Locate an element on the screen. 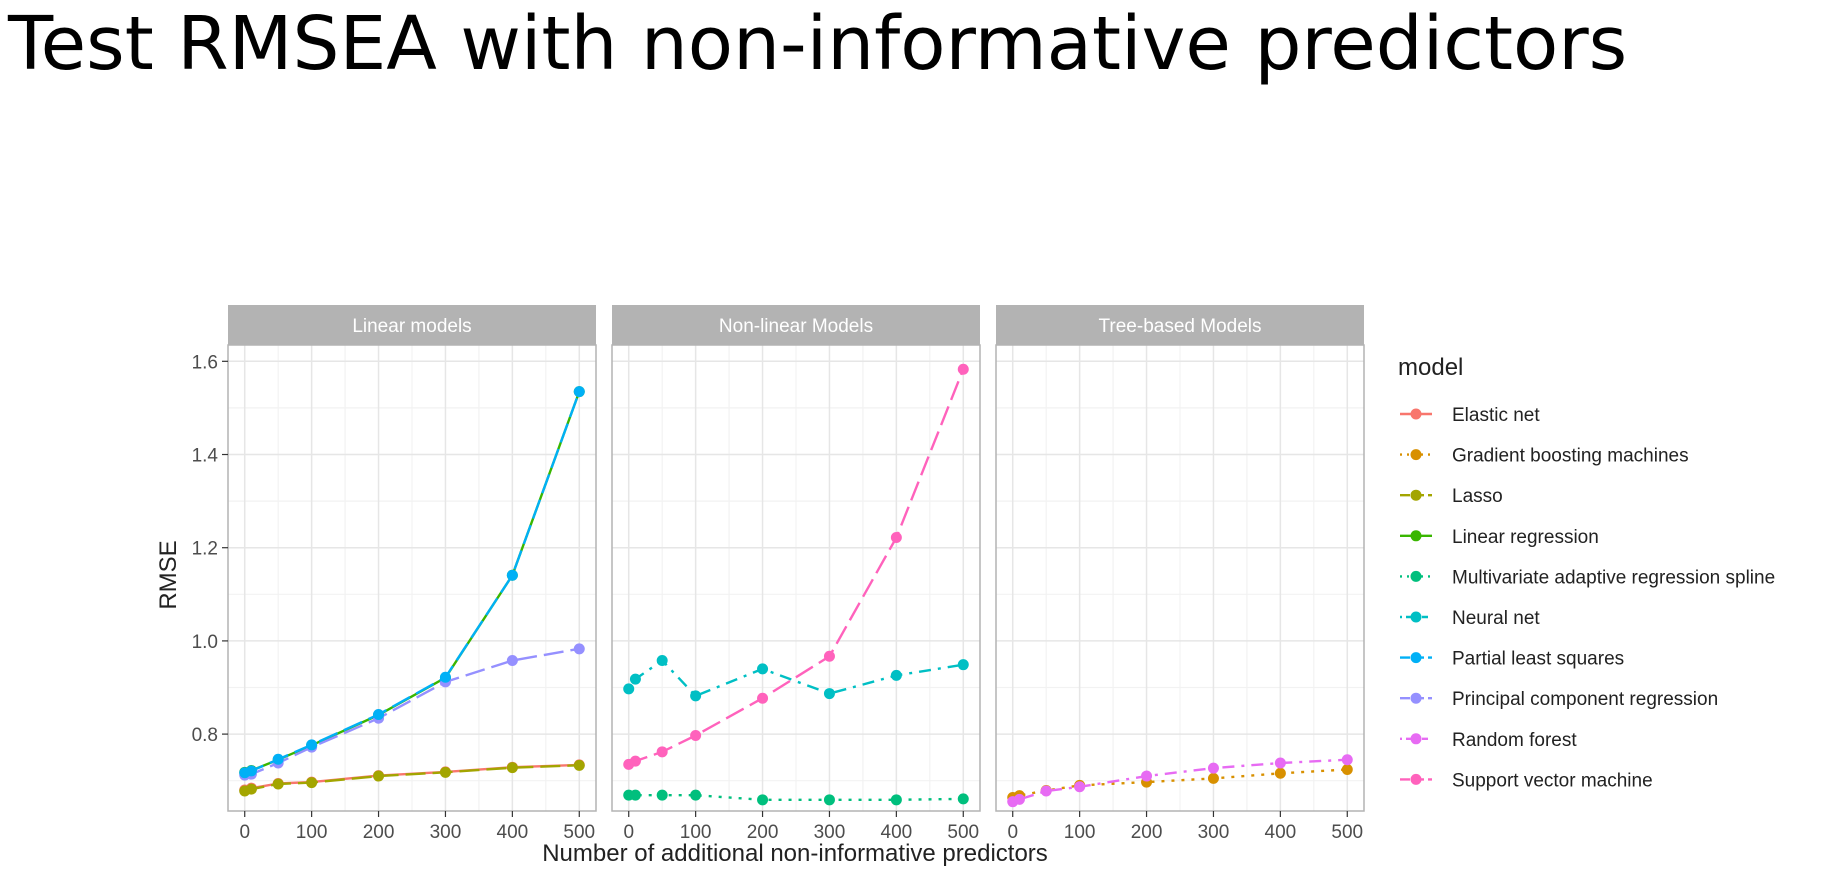 The width and height of the screenshot is (1828, 896). legend-label: Linear regression is located at coordinates (1525, 537).